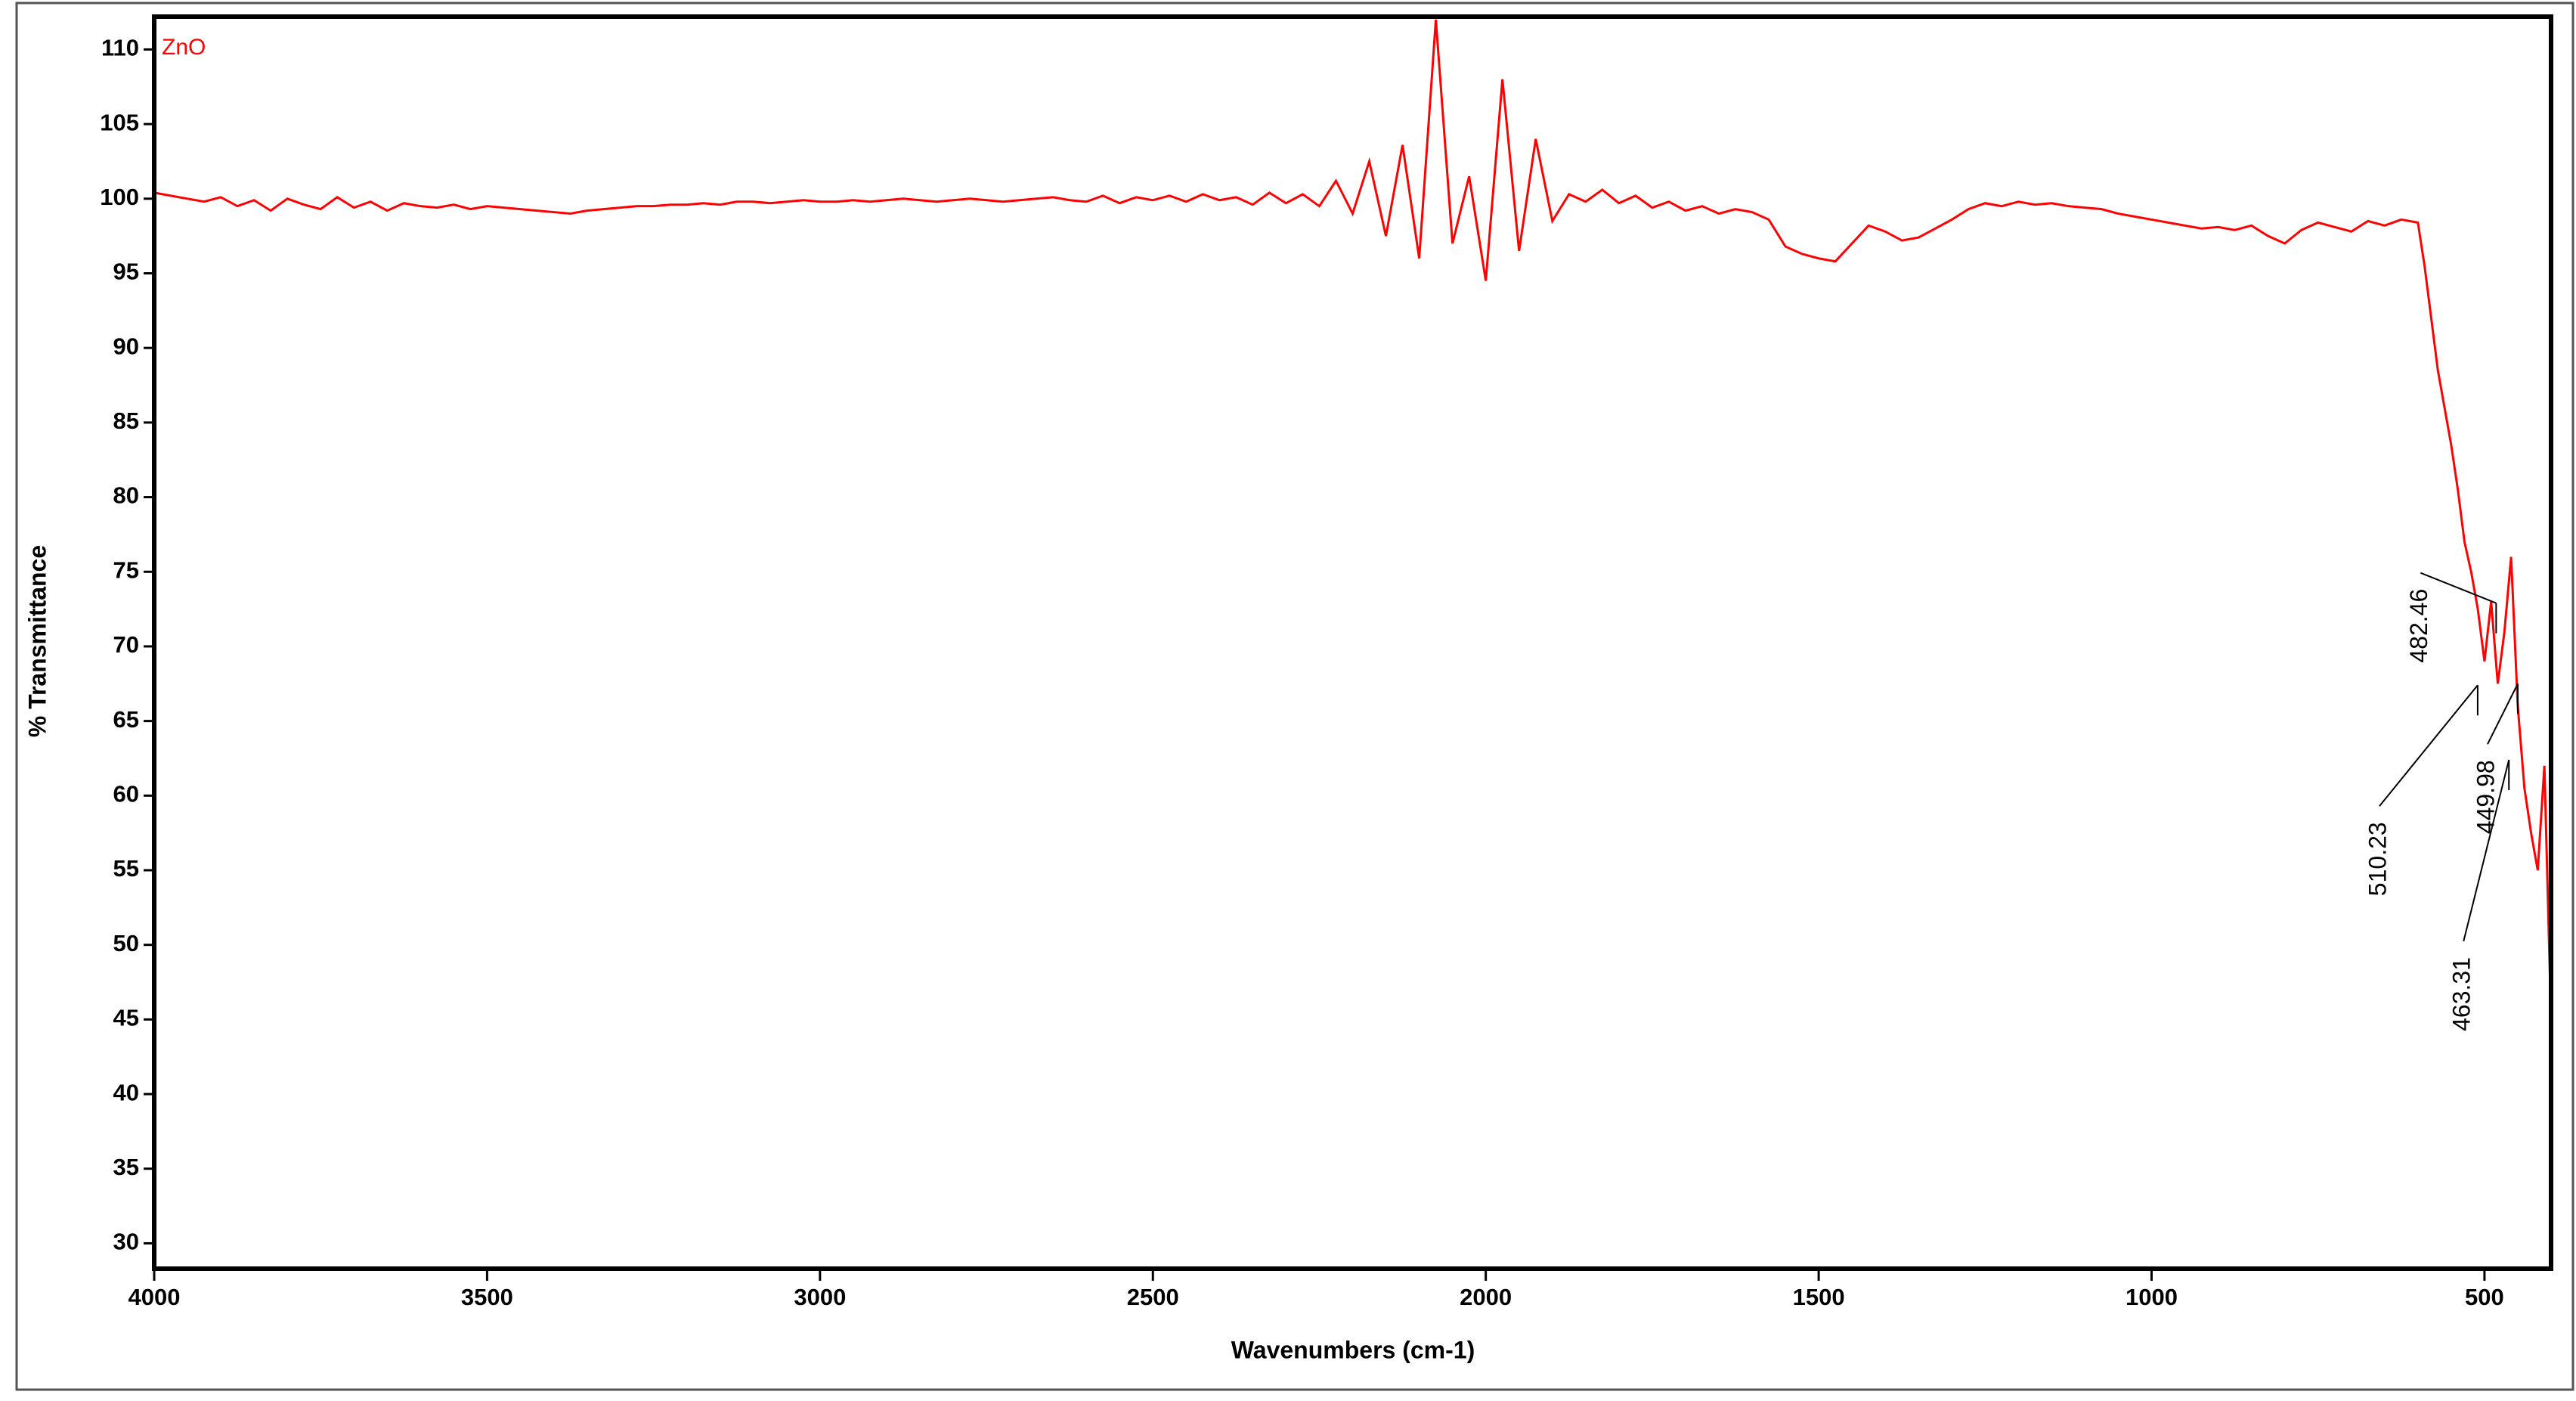 The height and width of the screenshot is (1401, 2576). What do you see at coordinates (2484, 1297) in the screenshot?
I see `x-tick-label: 500` at bounding box center [2484, 1297].